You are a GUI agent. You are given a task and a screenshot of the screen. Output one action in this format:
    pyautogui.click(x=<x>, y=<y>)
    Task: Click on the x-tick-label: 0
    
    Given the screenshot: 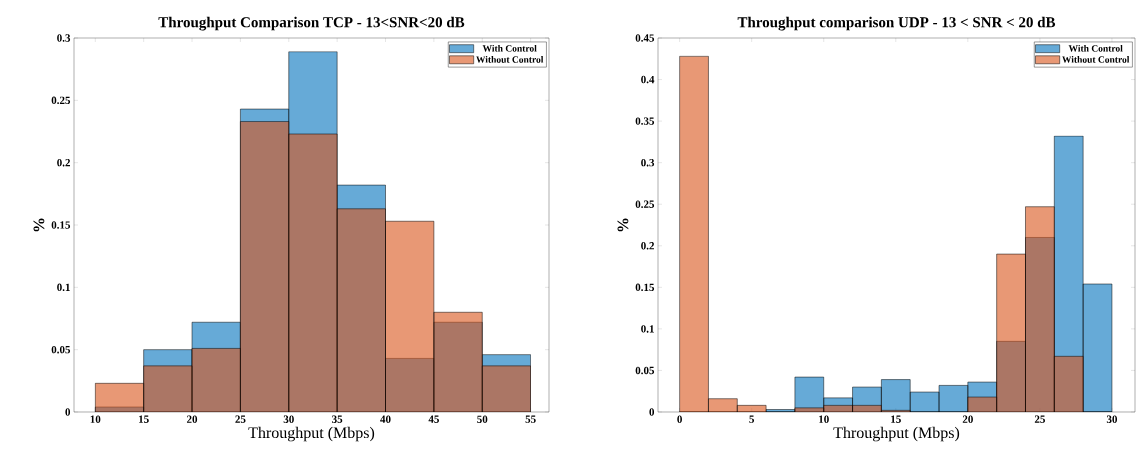 What is the action you would take?
    pyautogui.click(x=679, y=419)
    